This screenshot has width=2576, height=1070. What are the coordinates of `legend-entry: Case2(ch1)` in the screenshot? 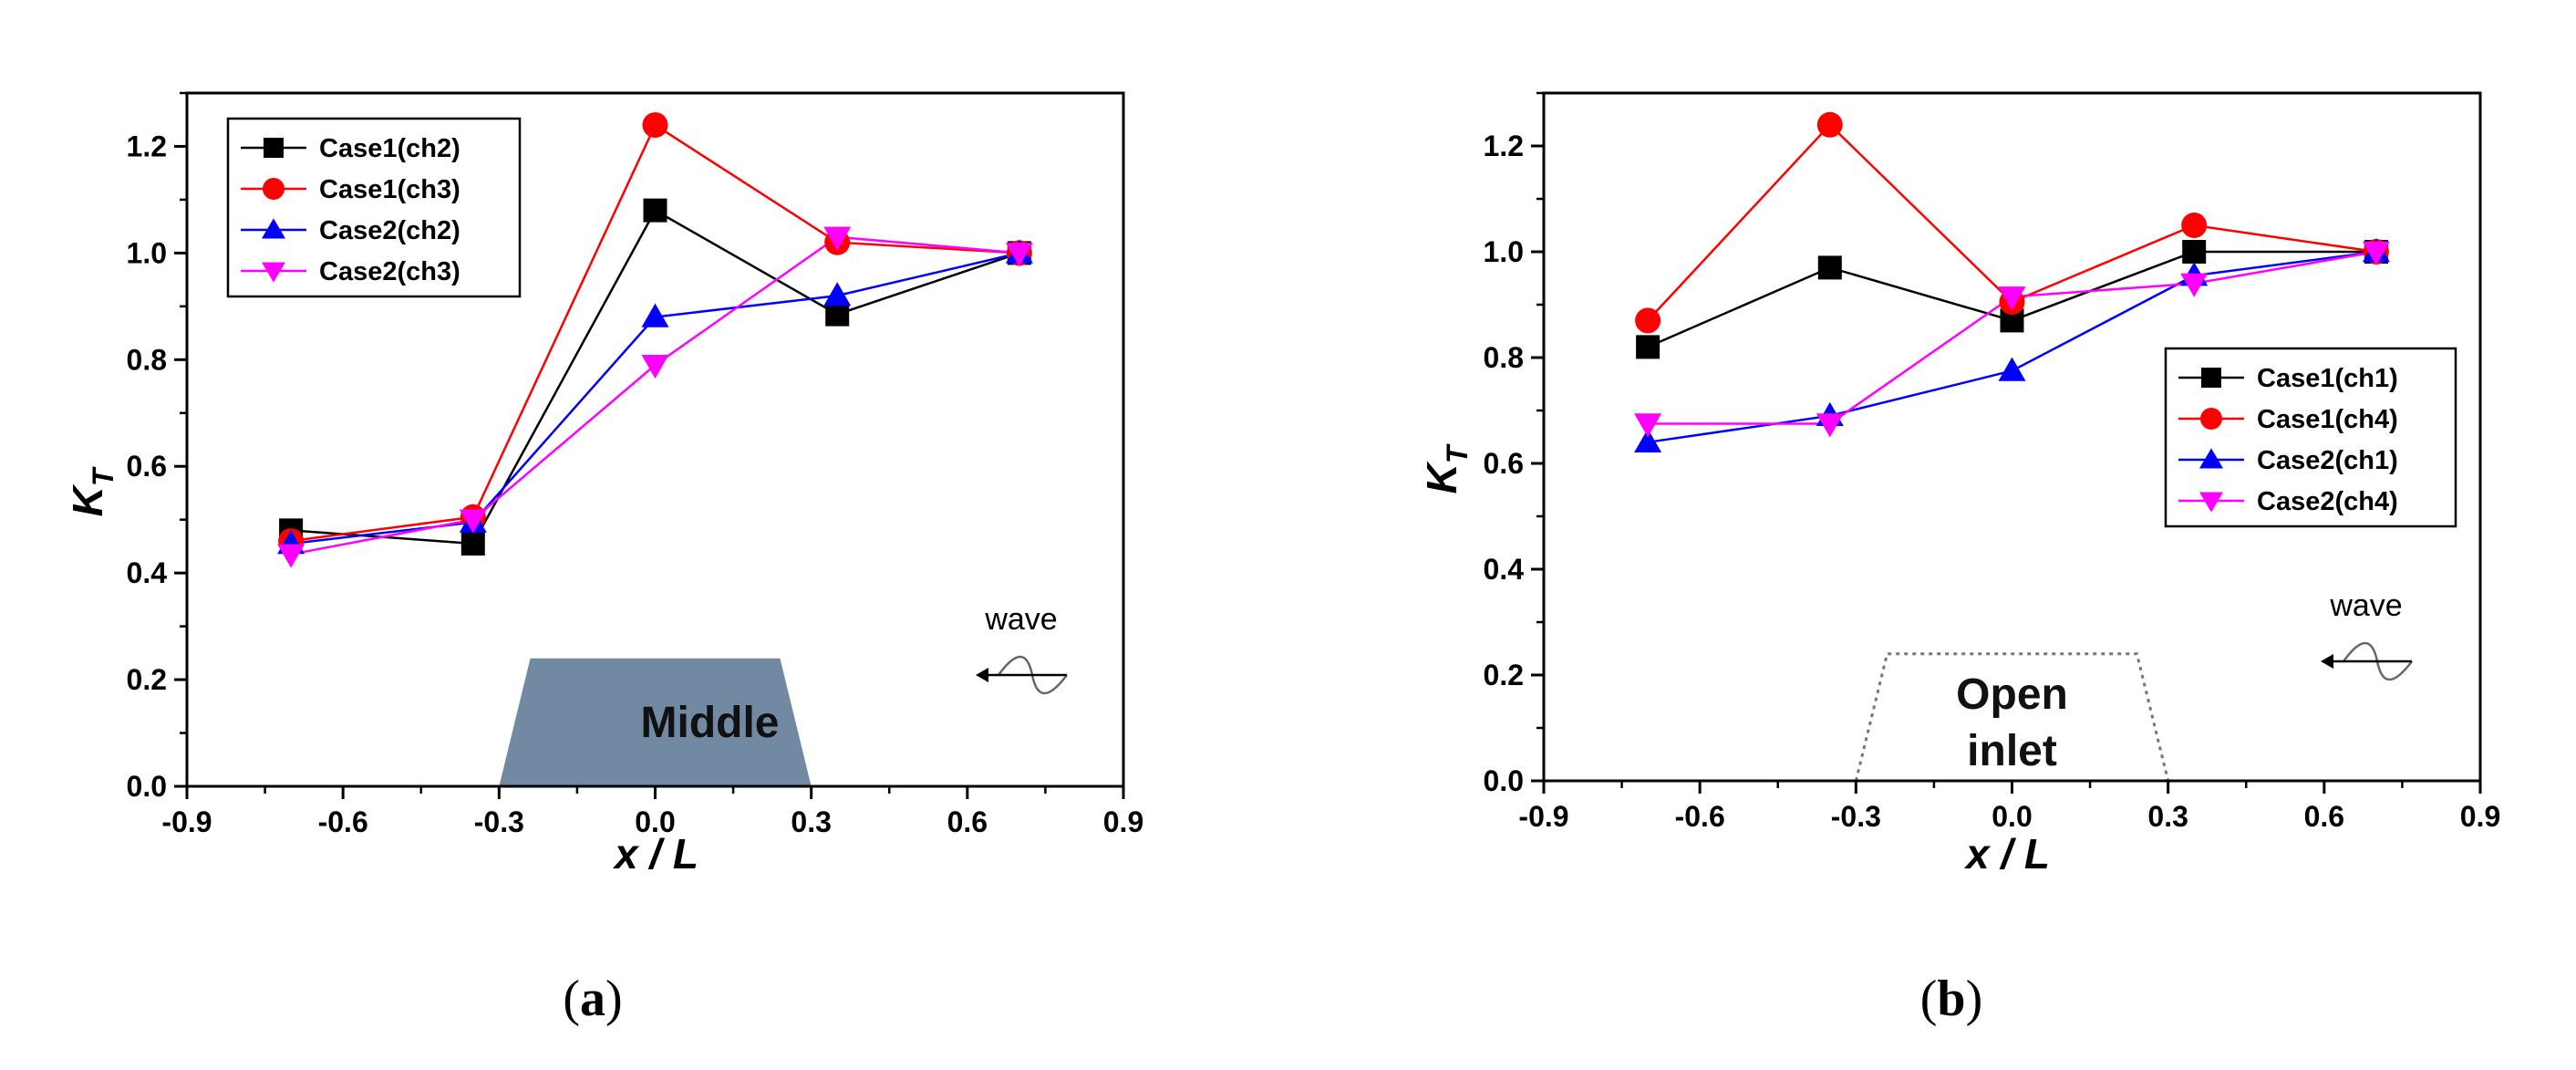 It's located at (2327, 460).